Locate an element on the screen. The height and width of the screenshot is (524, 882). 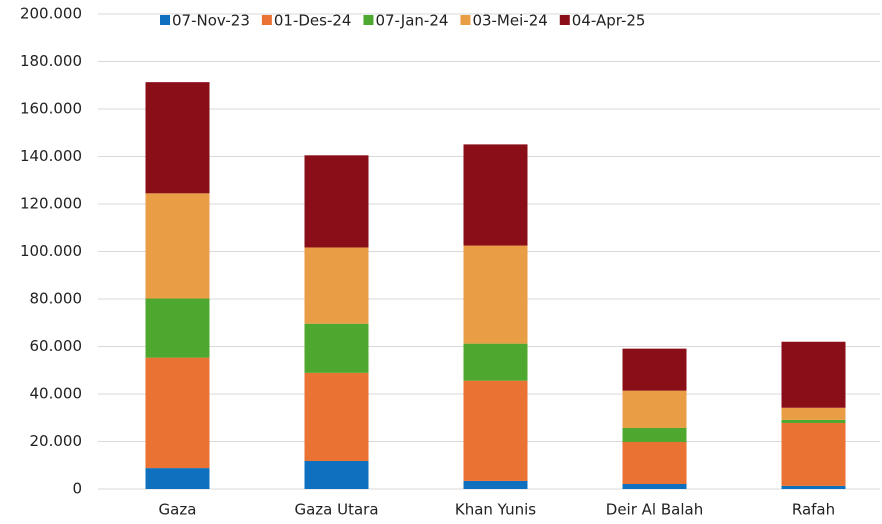
legend-label: 07-Jan-24 is located at coordinates (411, 21).